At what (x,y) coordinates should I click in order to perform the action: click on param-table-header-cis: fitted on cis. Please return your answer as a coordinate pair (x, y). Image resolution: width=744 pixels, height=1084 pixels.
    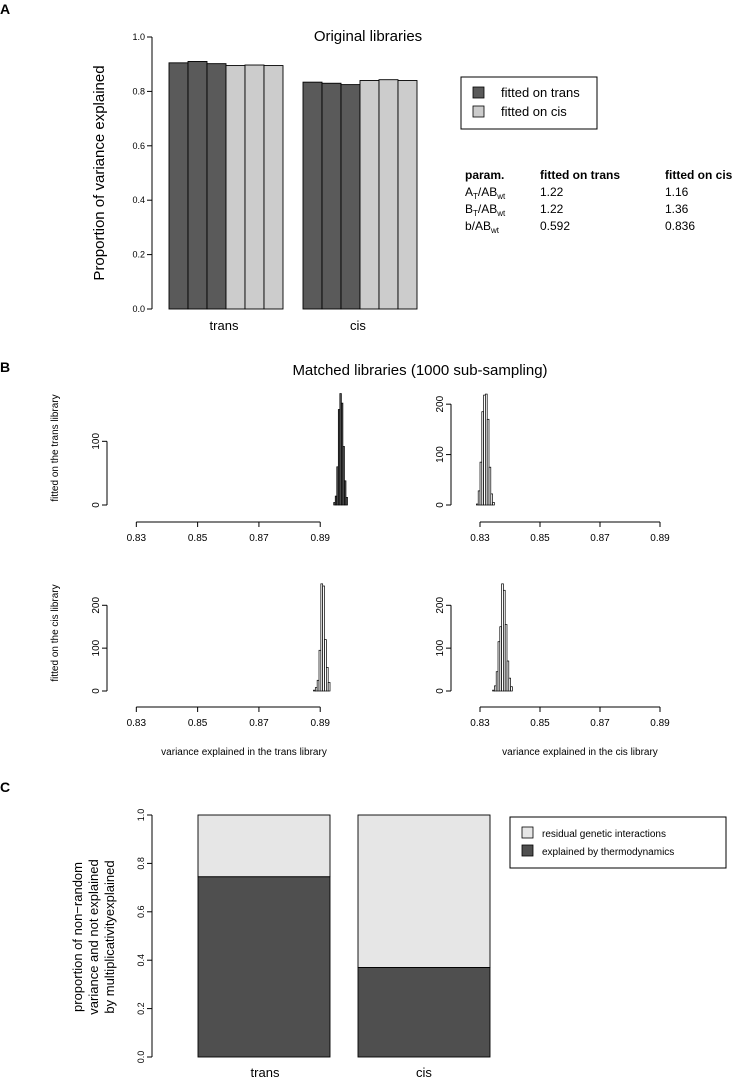
    Looking at the image, I should click on (699, 175).